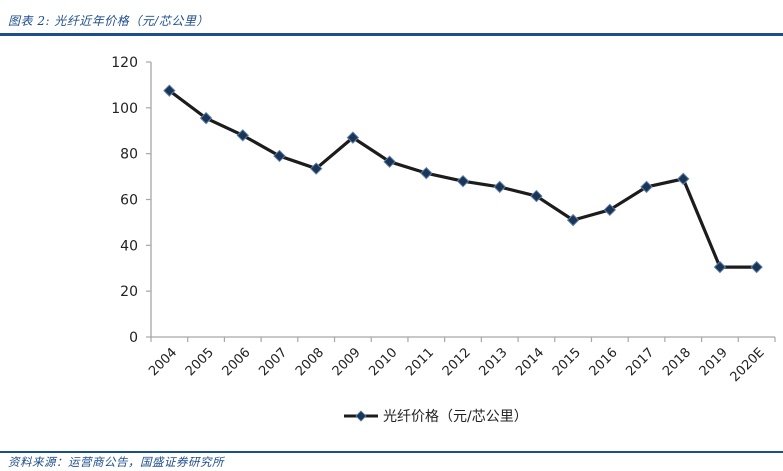  Describe the element at coordinates (200, 362) in the screenshot. I see `x-tick-label: 2005` at that location.